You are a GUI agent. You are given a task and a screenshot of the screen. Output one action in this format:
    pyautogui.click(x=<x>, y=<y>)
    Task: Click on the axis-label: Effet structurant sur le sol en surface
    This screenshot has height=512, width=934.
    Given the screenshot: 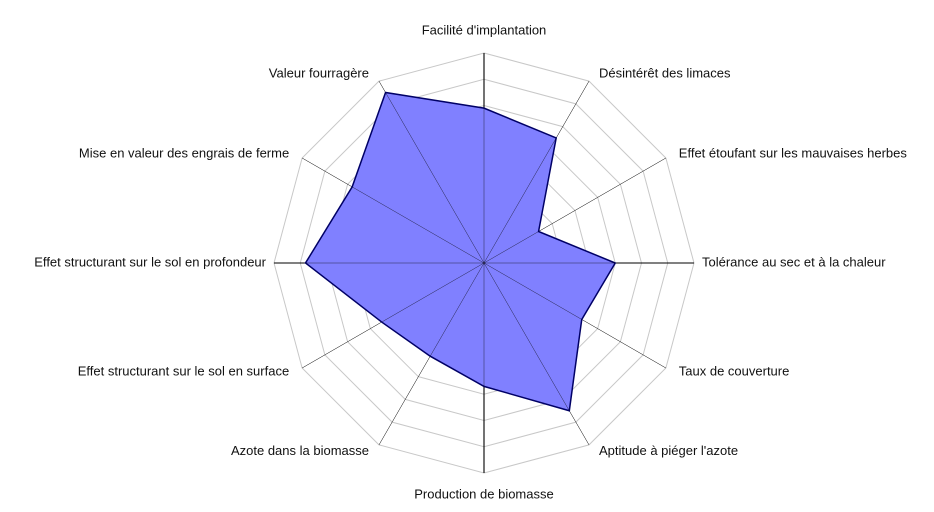 What is the action you would take?
    pyautogui.click(x=183, y=370)
    